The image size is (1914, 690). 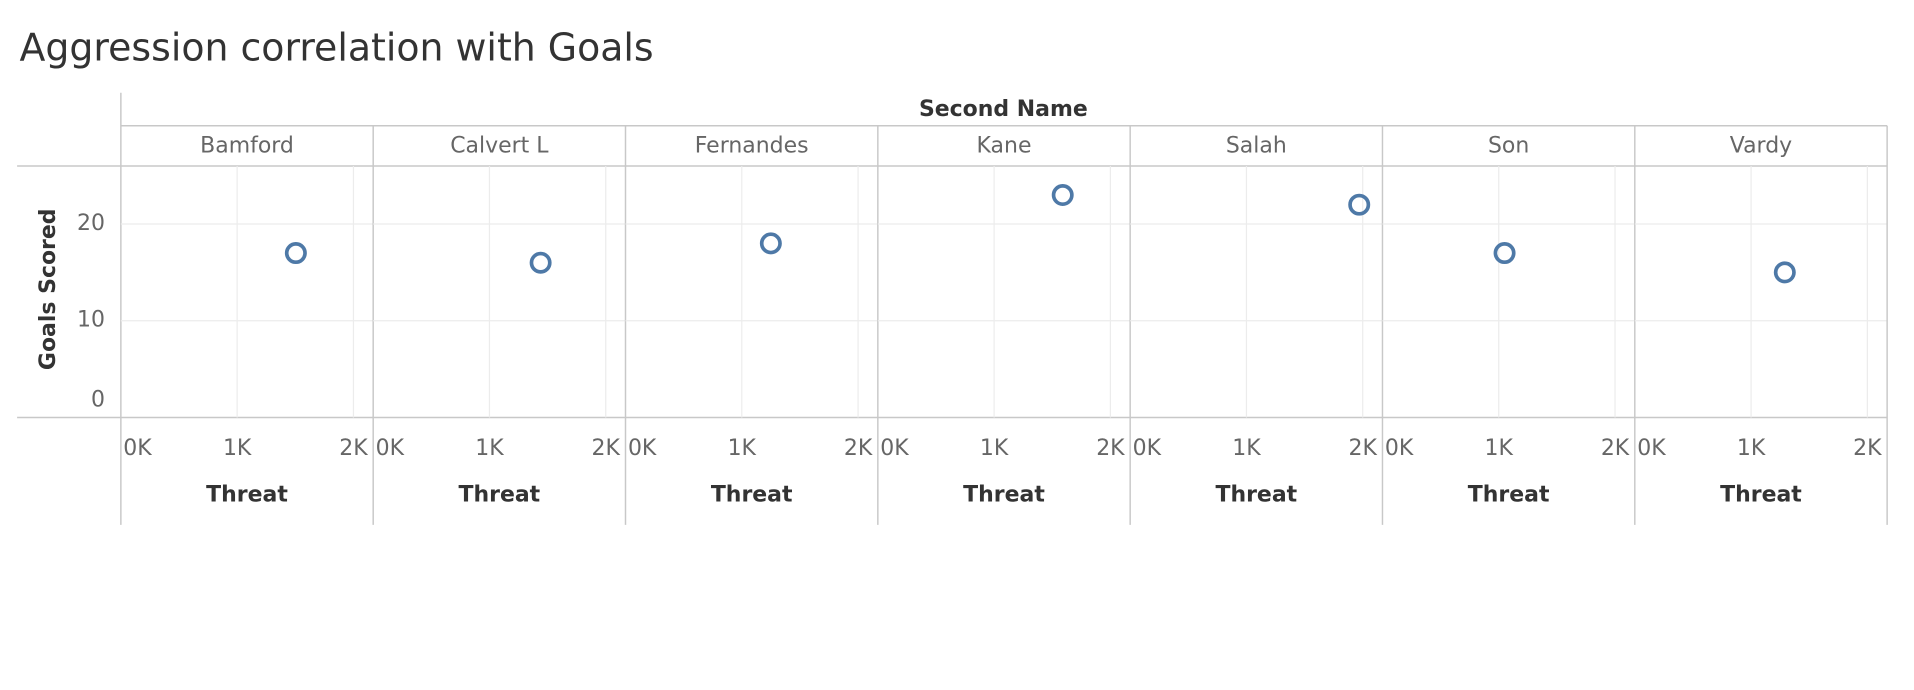 What do you see at coordinates (1256, 145) in the screenshot?
I see `facet-header: Salah` at bounding box center [1256, 145].